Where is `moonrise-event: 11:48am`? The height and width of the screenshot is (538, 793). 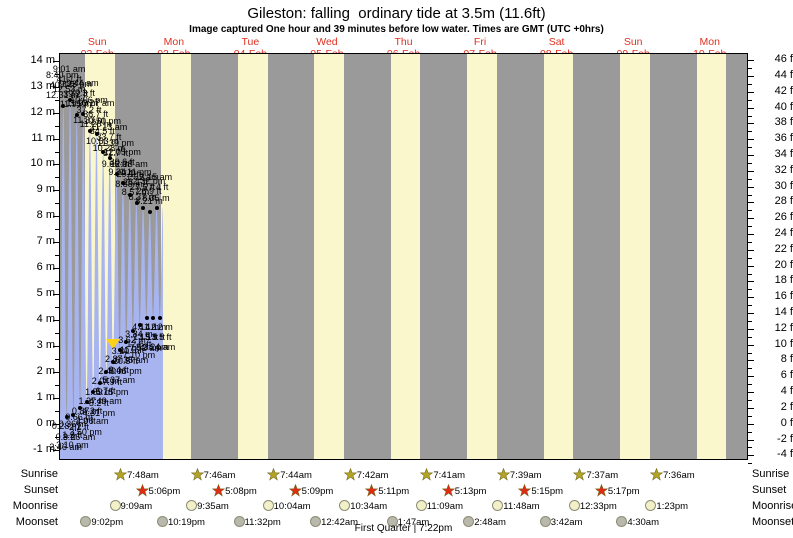 moonrise-event: 11:48am is located at coordinates (516, 506).